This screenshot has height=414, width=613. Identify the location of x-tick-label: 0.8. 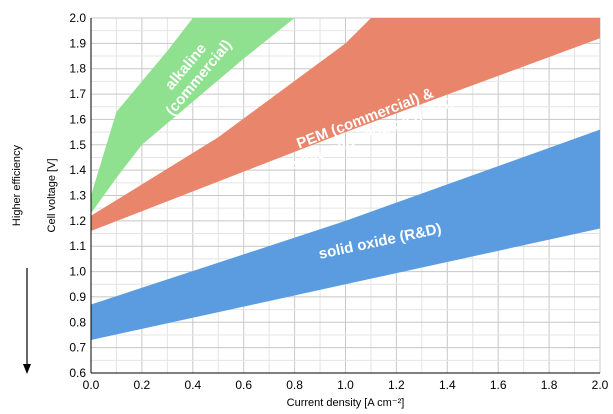
(294, 385).